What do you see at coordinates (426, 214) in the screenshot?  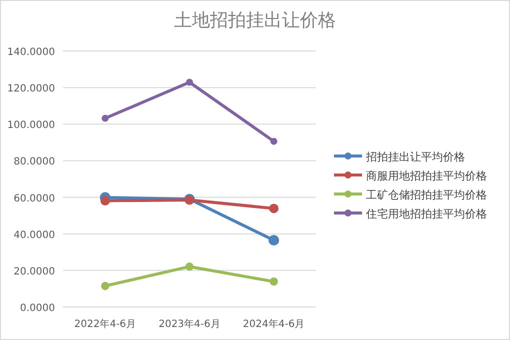 I see `legend-label: 住宅用地招拍挂平均价格` at bounding box center [426, 214].